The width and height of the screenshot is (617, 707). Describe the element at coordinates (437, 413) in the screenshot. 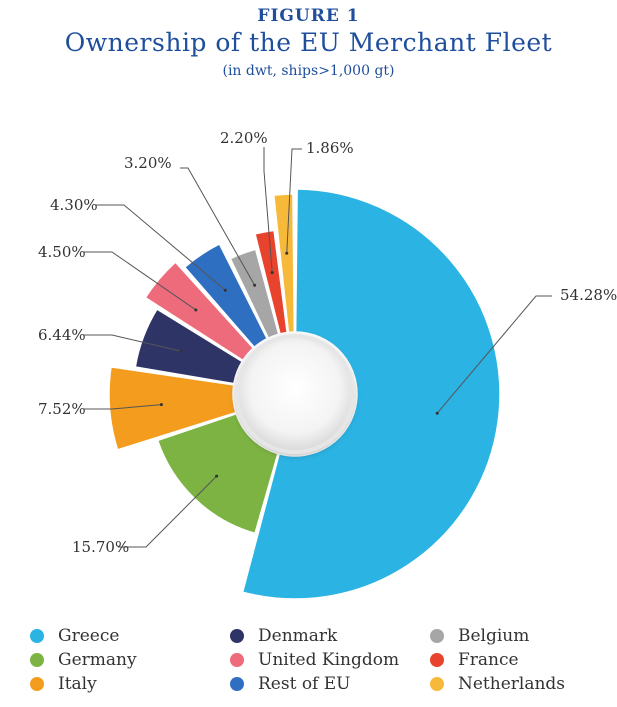

I see `leader-dot-greece` at that location.